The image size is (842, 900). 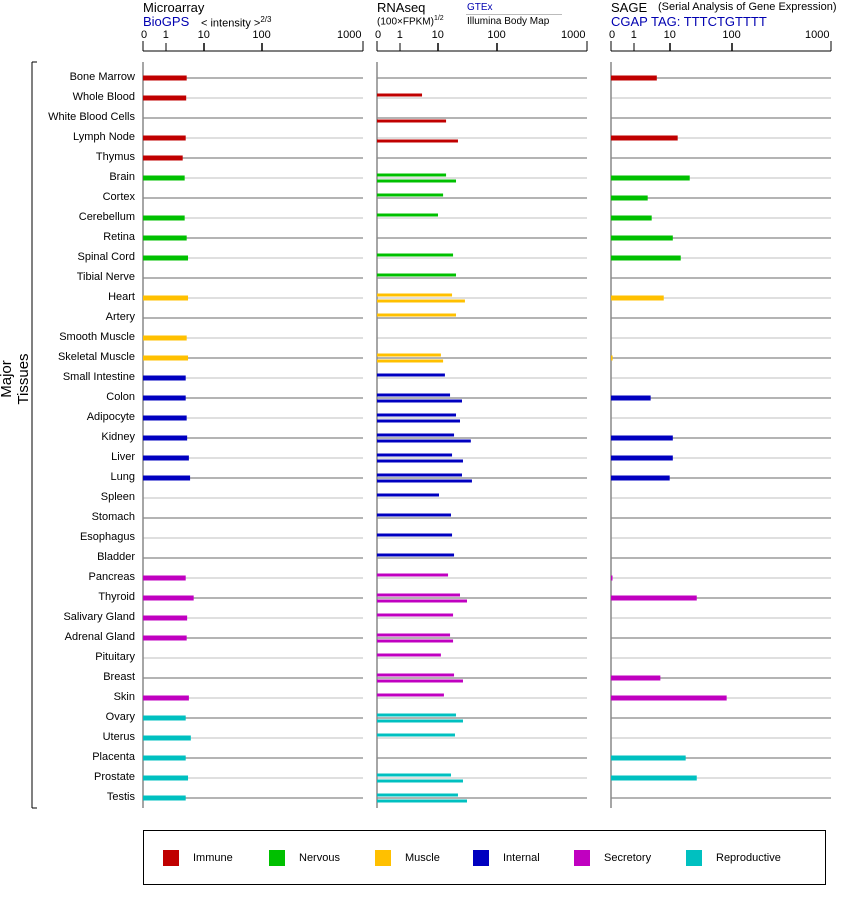 I want to click on sage-subtitle: (Serial Analysis of Gene Expression), so click(x=747, y=7).